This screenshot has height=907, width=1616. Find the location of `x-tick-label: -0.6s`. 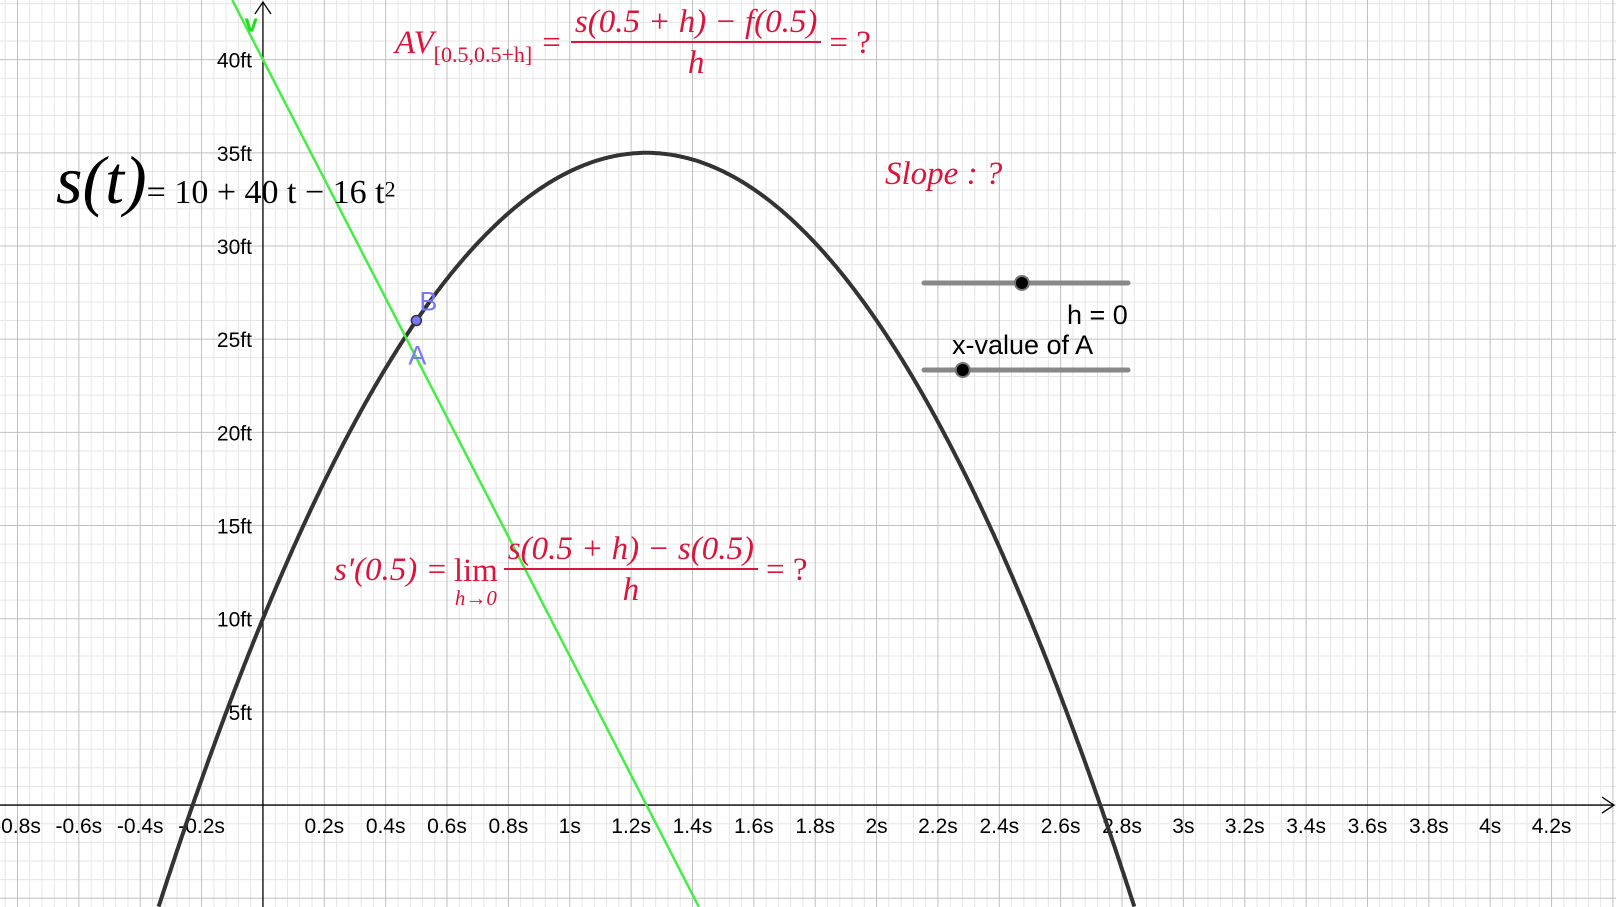

x-tick-label: -0.6s is located at coordinates (79, 826).